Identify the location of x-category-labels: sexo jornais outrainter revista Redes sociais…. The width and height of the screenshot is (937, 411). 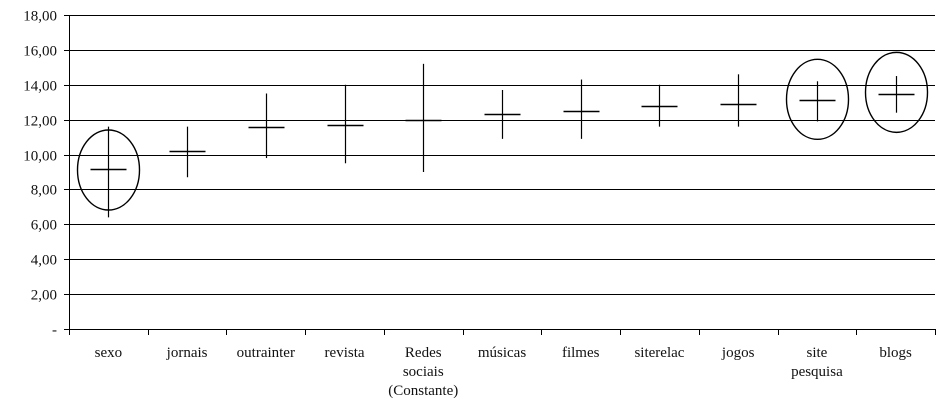
(503, 372).